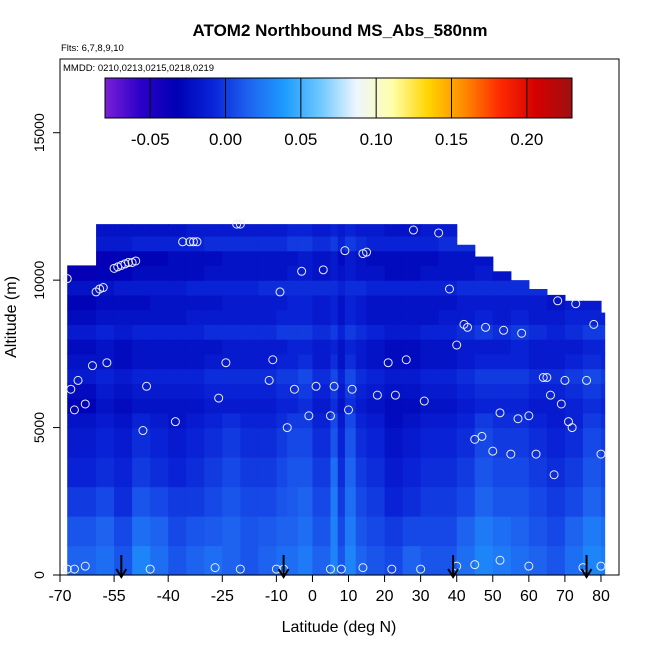  I want to click on dates-note: MMDD: 0210,0213,0215,0218,0219, so click(138, 68).